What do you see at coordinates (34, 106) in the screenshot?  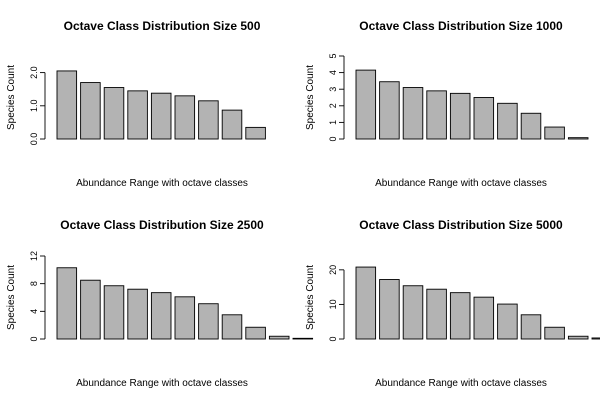 I see `y-tick-label: 1.0` at bounding box center [34, 106].